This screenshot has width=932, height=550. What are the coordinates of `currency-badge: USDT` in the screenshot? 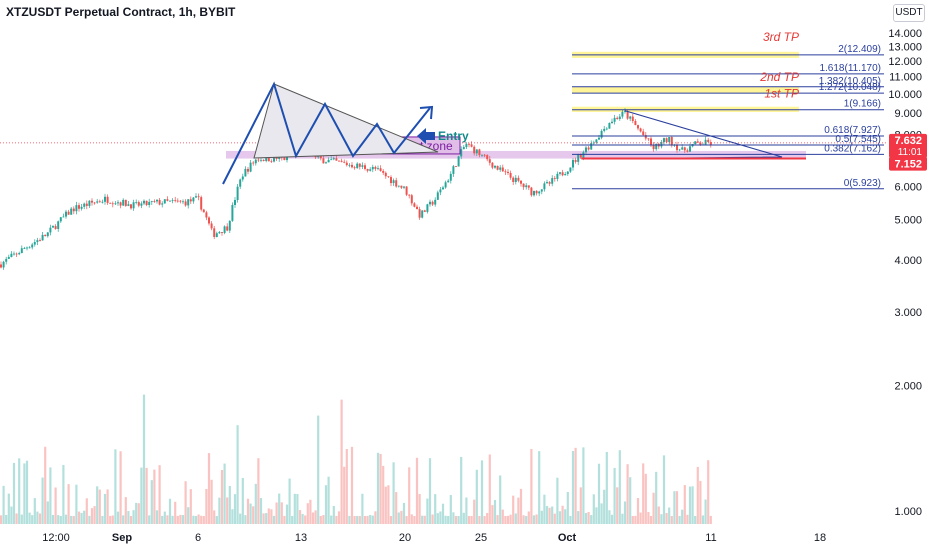 It's located at (909, 13).